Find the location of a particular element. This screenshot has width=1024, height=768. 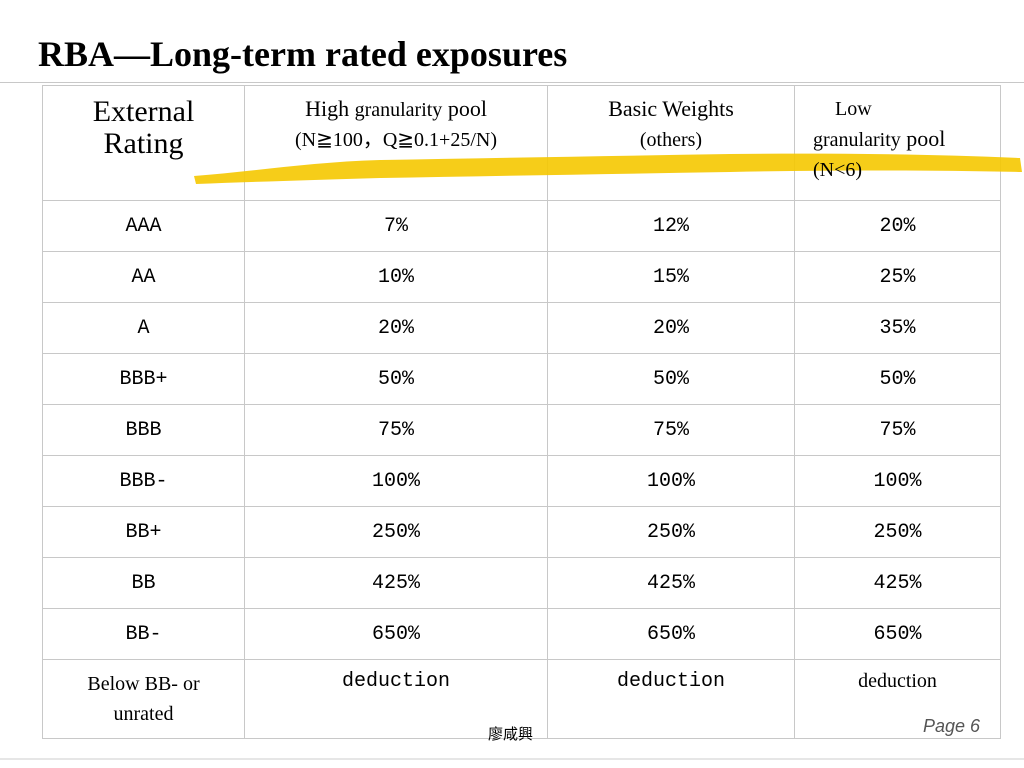

header-rating-line2: Rating is located at coordinates (143, 143).